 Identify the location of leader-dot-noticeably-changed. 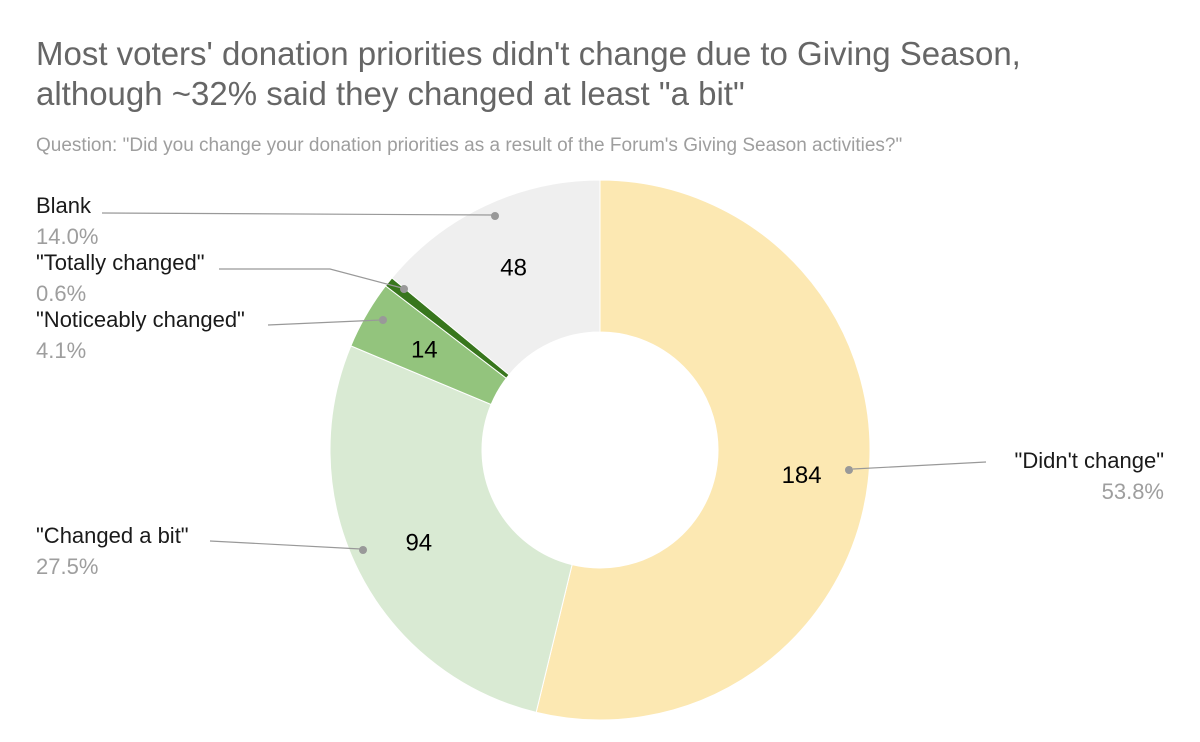
(383, 320).